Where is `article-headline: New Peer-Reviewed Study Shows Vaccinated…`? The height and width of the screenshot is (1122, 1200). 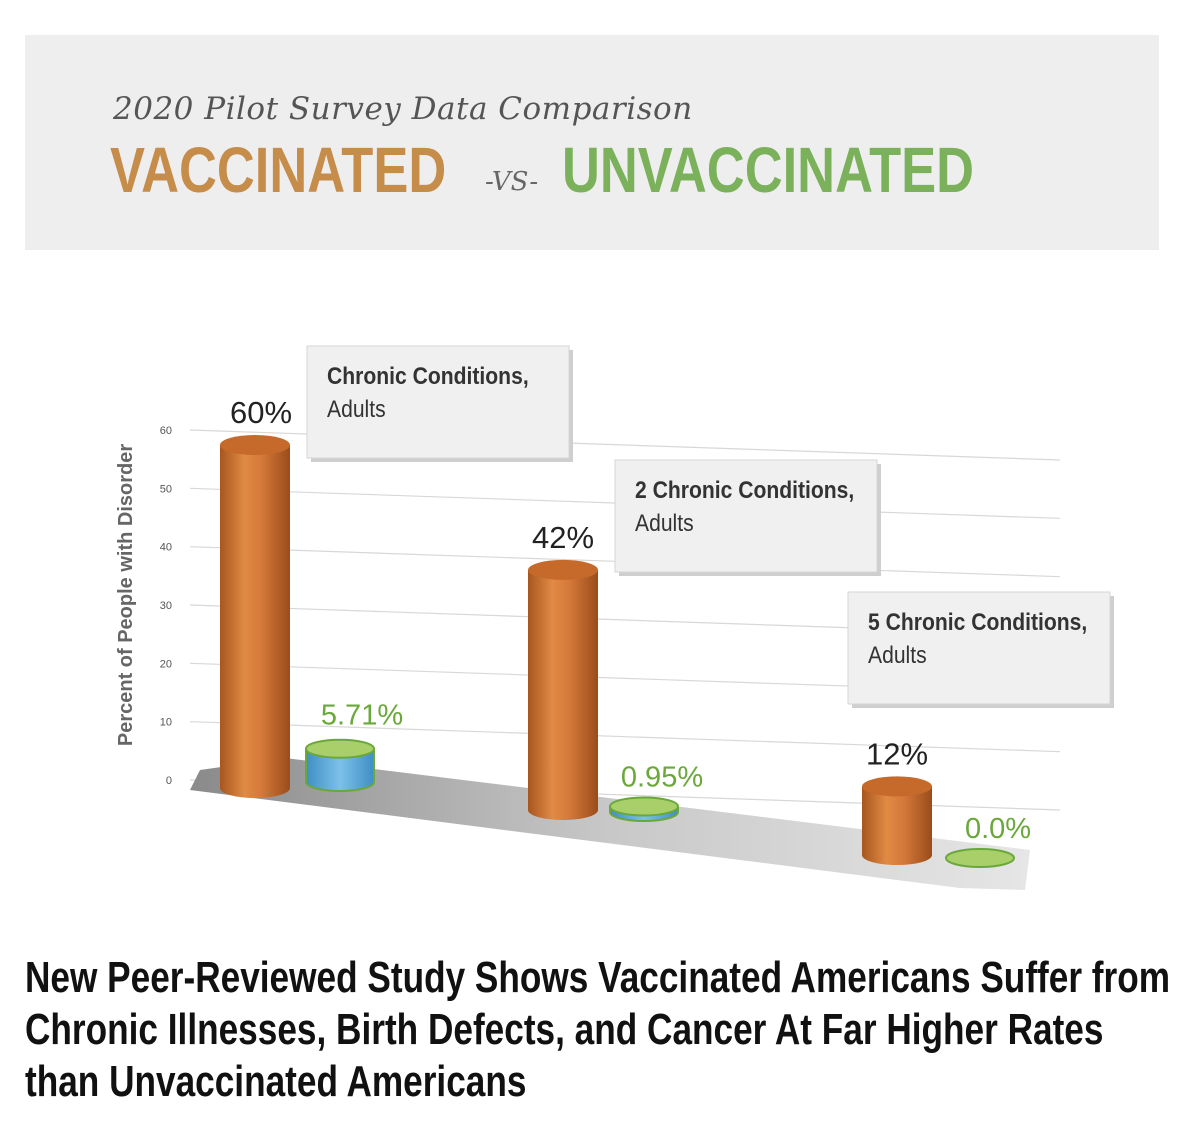 article-headline: New Peer-Reviewed Study Shows Vaccinated… is located at coordinates (598, 1029).